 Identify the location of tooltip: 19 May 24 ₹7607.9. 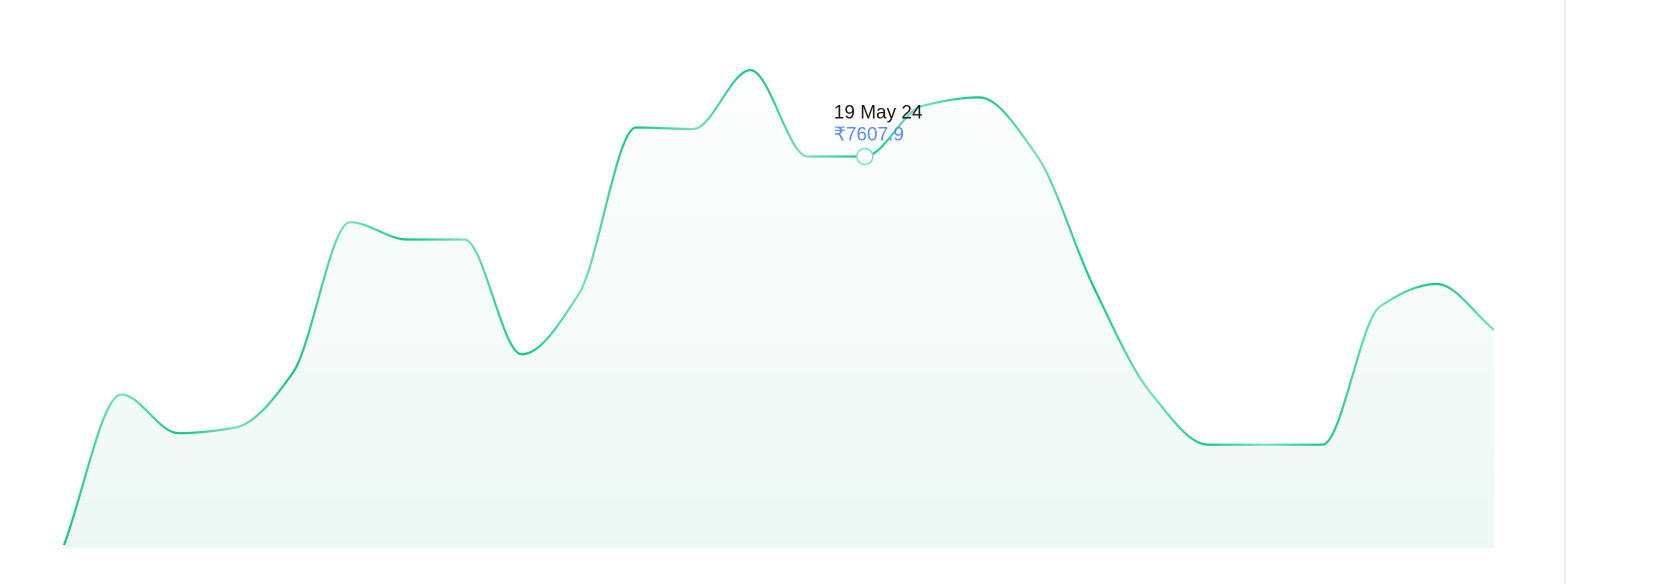
(878, 134).